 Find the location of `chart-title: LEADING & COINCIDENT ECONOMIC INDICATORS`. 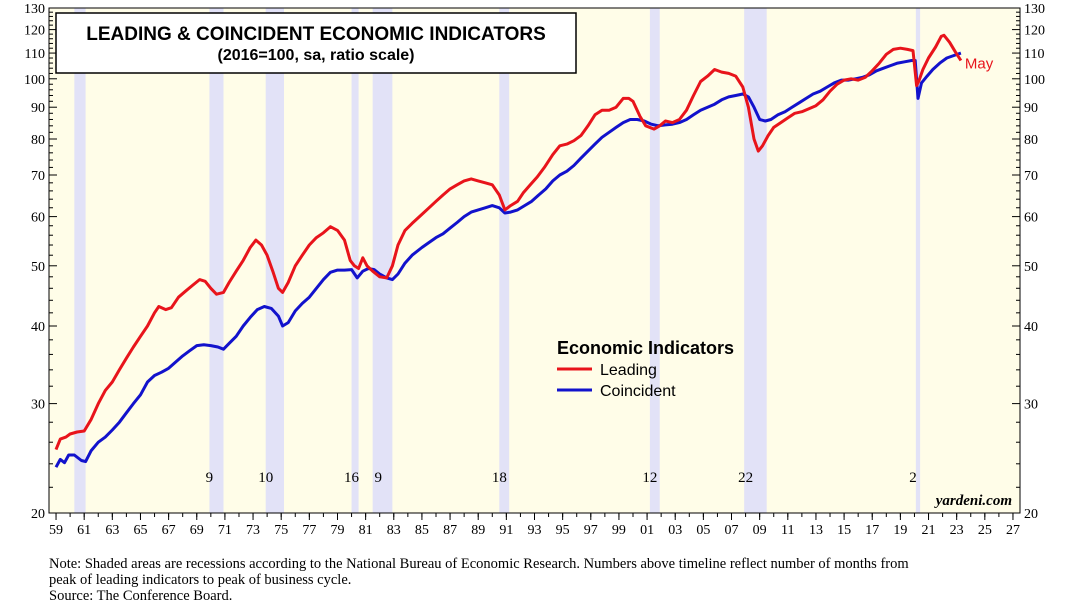

chart-title: LEADING & COINCIDENT ECONOMIC INDICATORS is located at coordinates (316, 34).